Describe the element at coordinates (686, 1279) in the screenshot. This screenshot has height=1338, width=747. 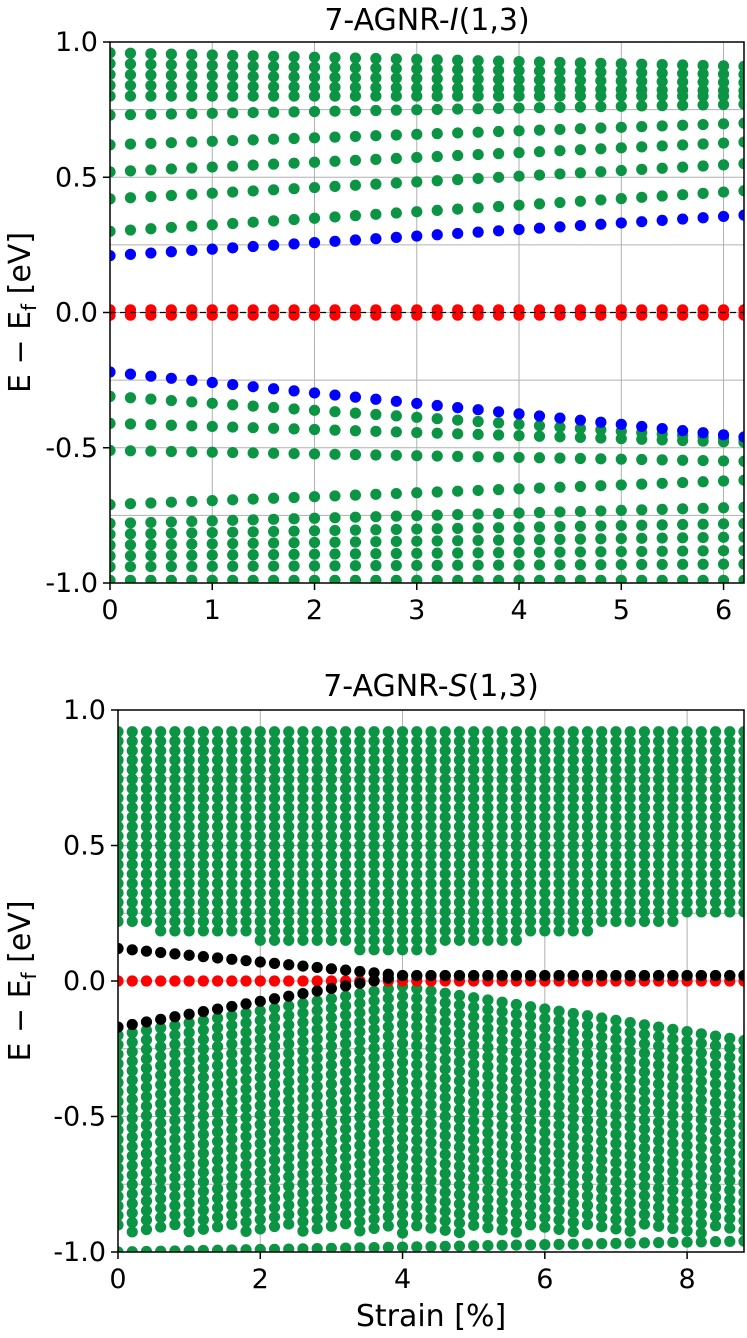
I see `x-tick-label: 8` at that location.